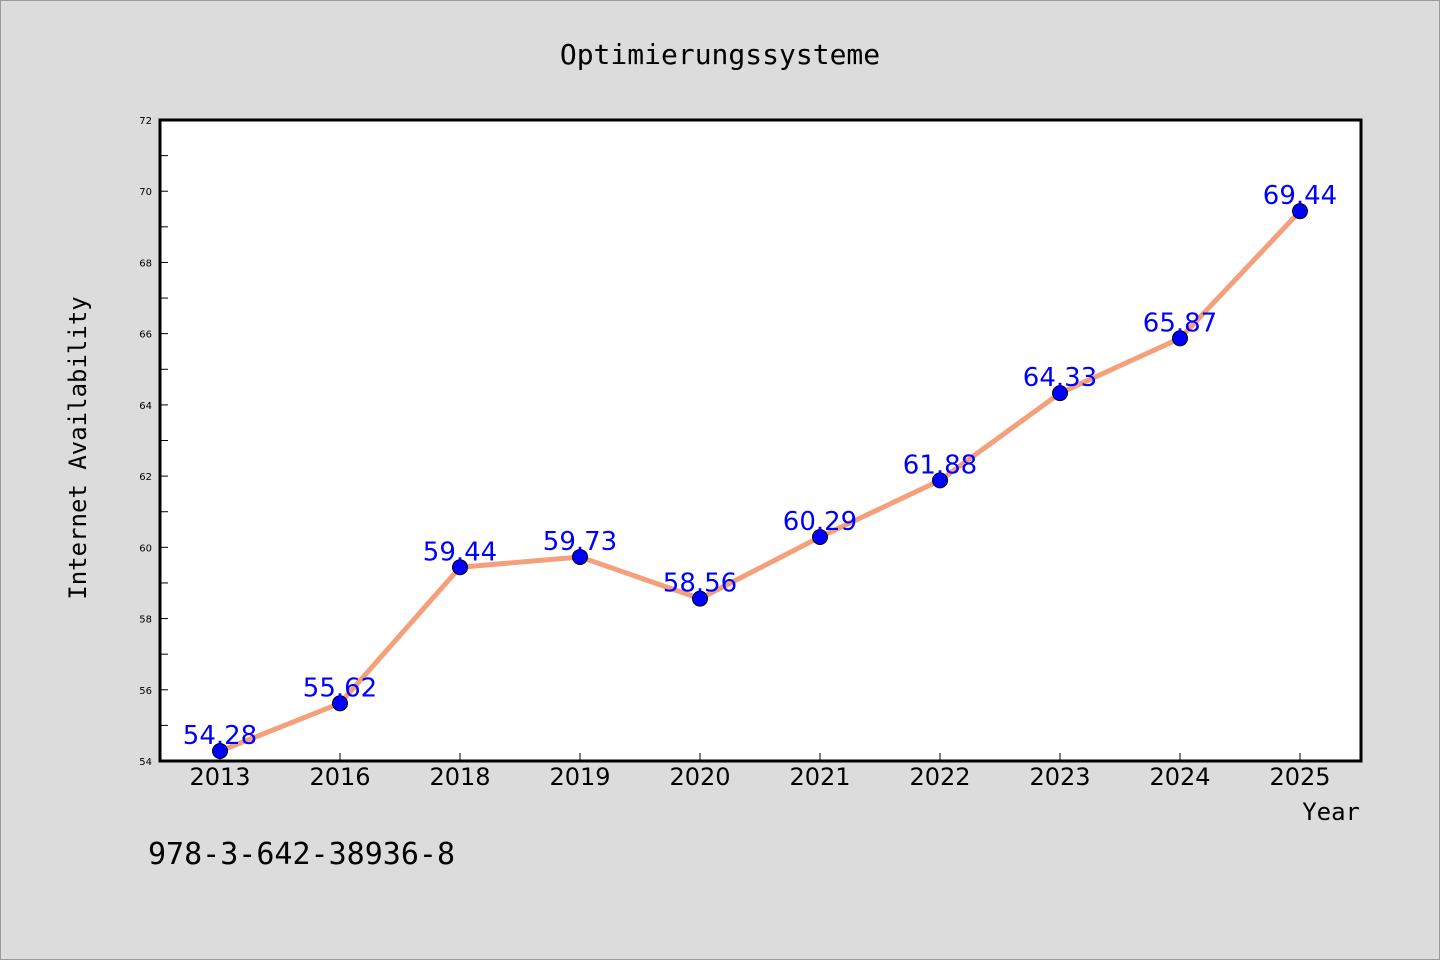 The width and height of the screenshot is (1440, 960). Describe the element at coordinates (145, 762) in the screenshot. I see `y-tick-label: 54` at that location.